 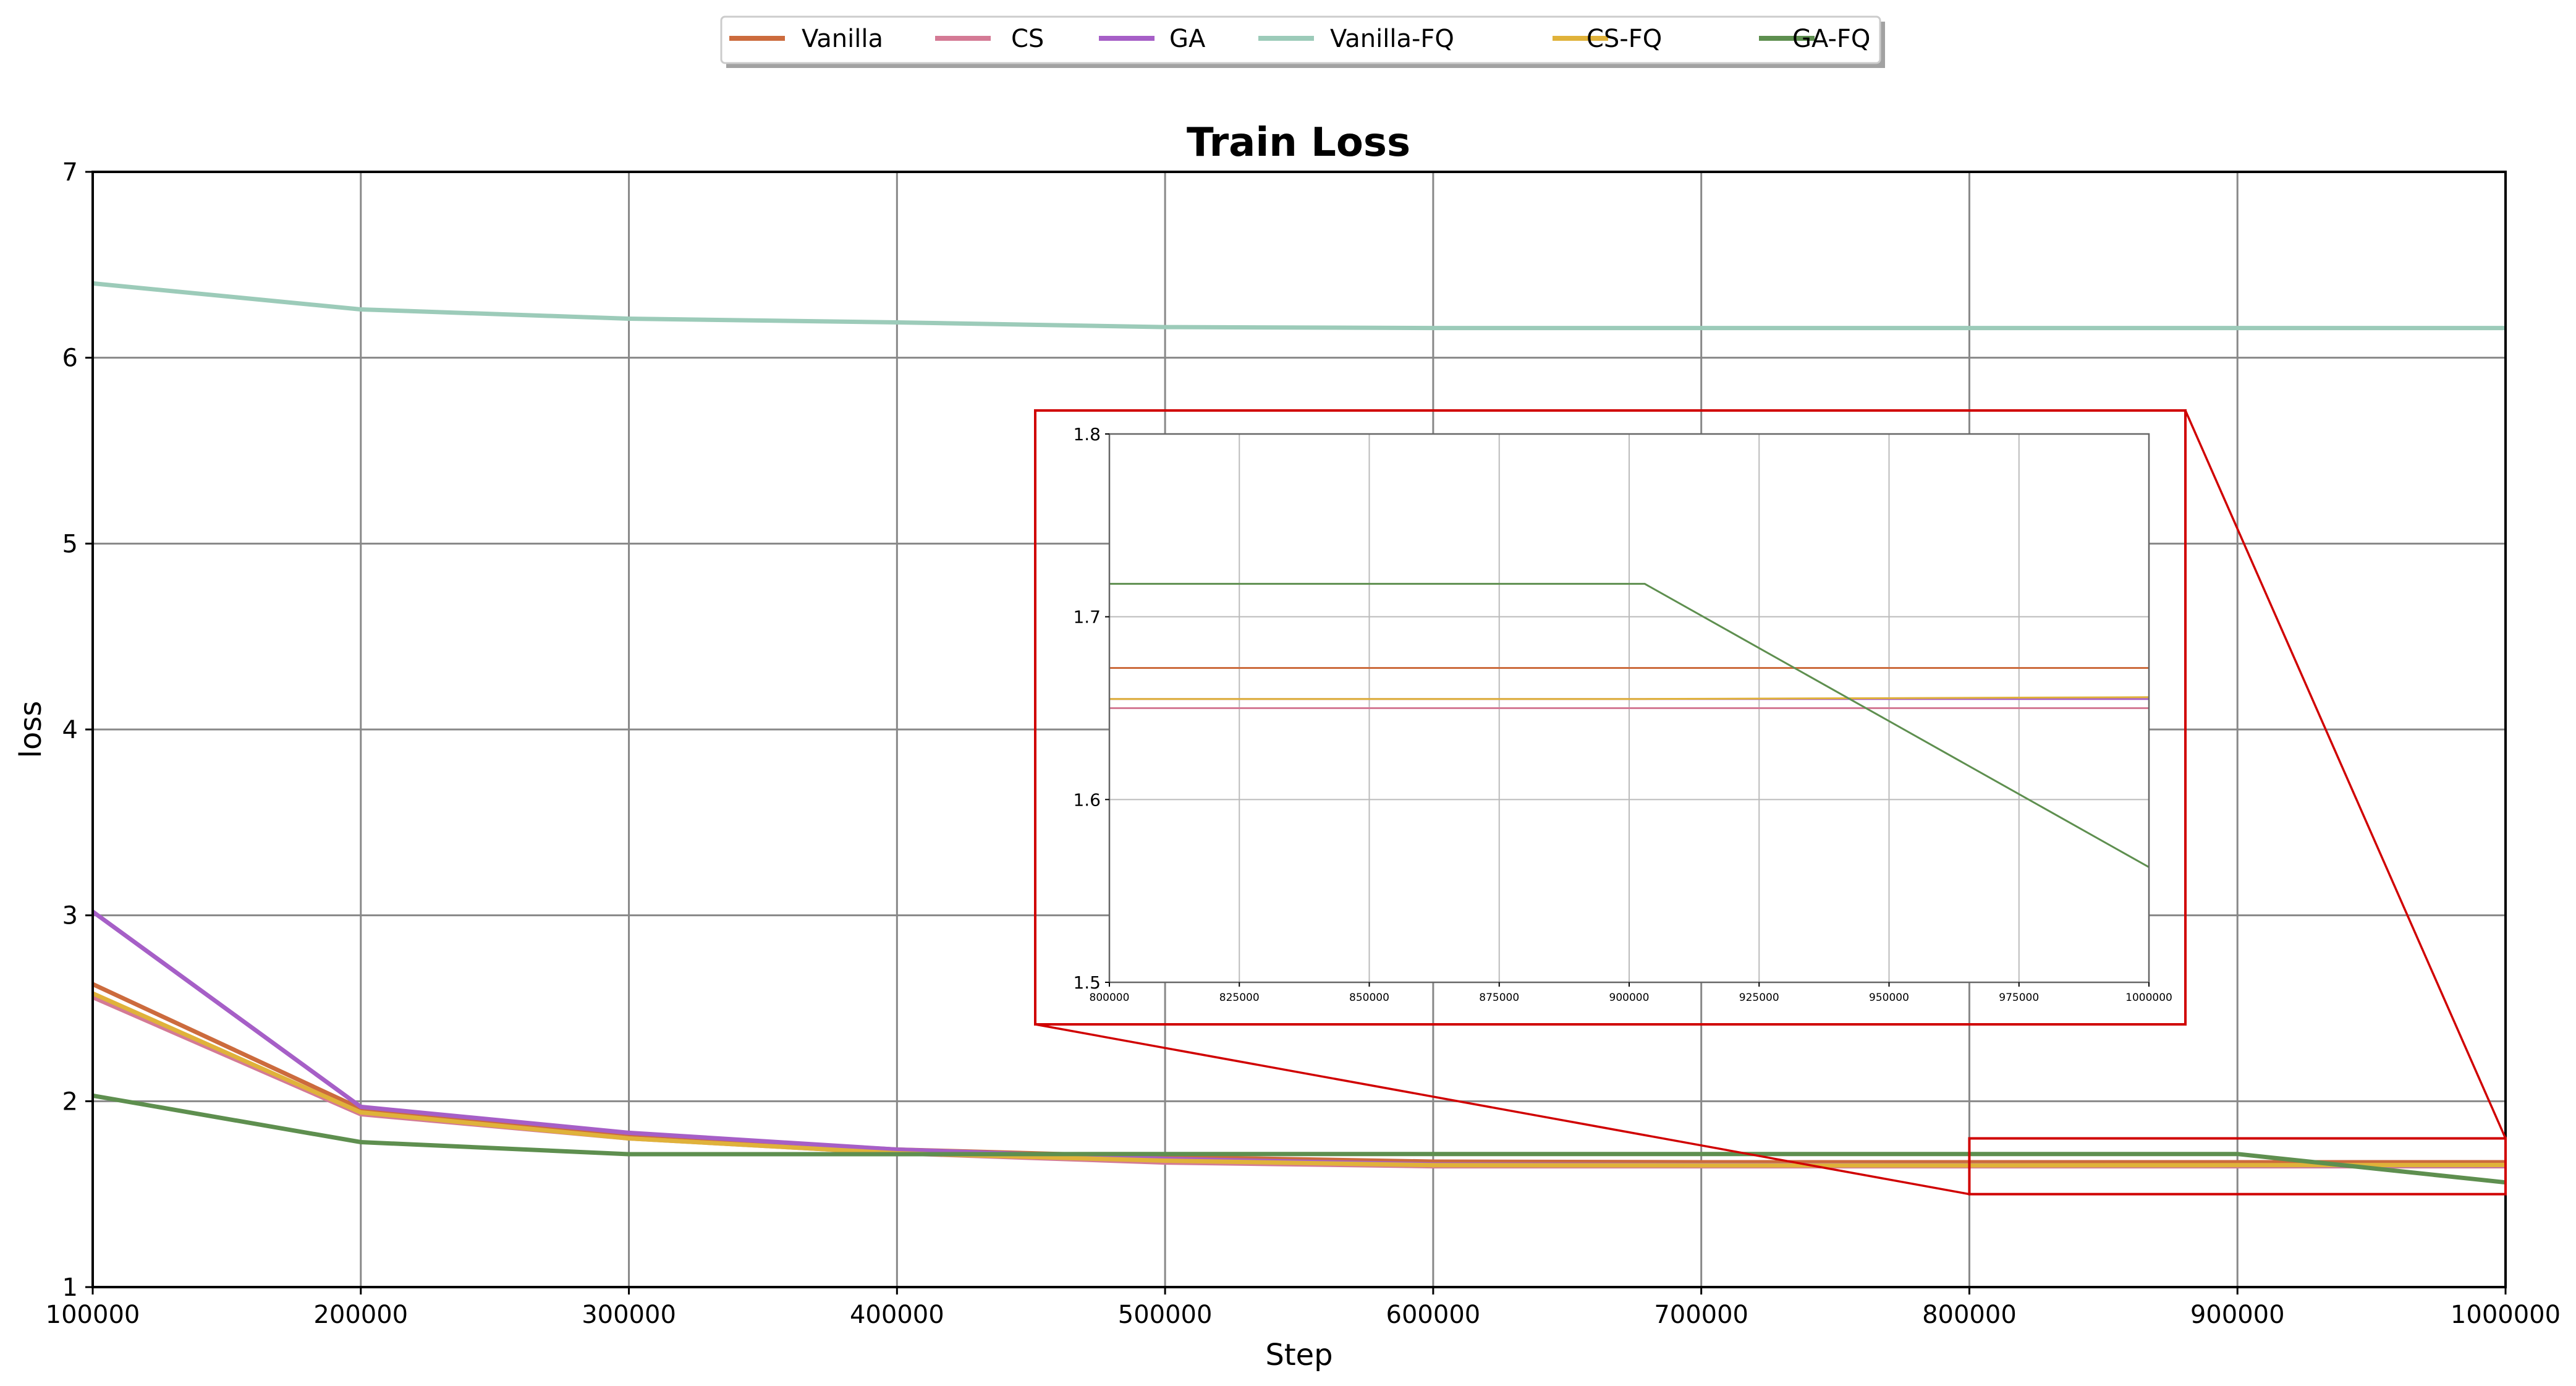 I want to click on x-tick-label: 600000, so click(x=1433, y=1315).